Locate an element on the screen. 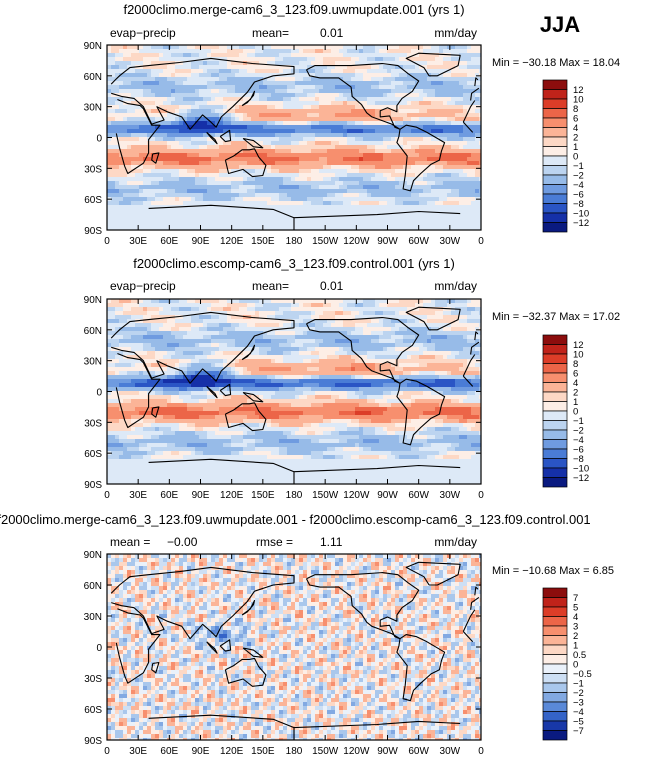 This screenshot has width=645, height=763. variable-label: evap−precip is located at coordinates (143, 33).